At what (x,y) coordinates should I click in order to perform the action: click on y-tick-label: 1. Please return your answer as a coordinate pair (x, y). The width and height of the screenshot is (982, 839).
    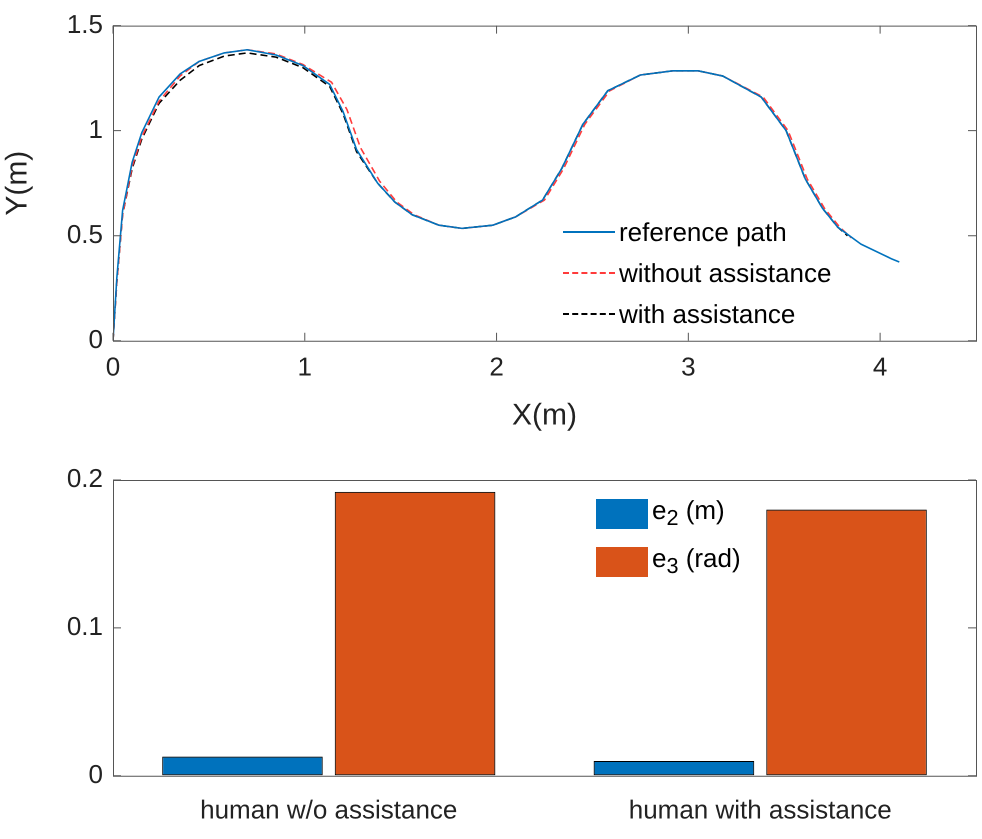
    Looking at the image, I should click on (95, 129).